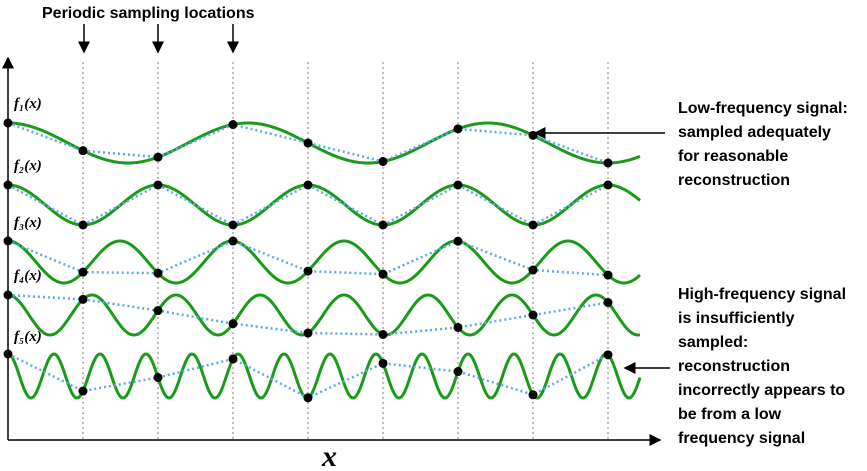 The image size is (867, 471). I want to click on annotation-line: be from a low, so click(730, 414).